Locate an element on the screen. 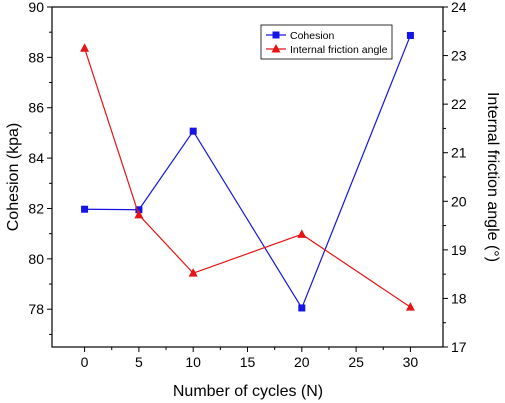 The height and width of the screenshot is (403, 505). legend-cohesion-label: Cohesion is located at coordinates (312, 36).